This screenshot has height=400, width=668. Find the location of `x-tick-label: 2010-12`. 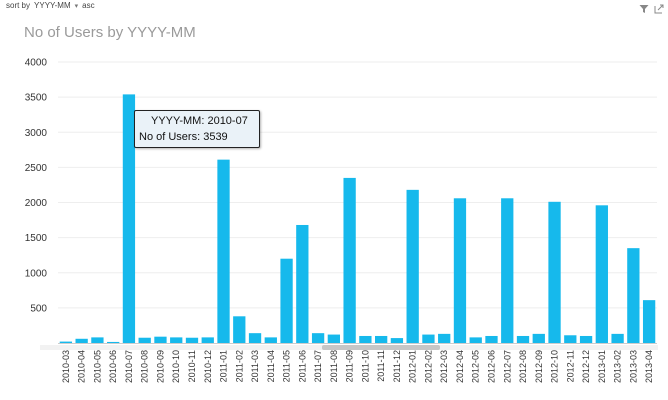

x-tick-label: 2010-12 is located at coordinates (208, 366).